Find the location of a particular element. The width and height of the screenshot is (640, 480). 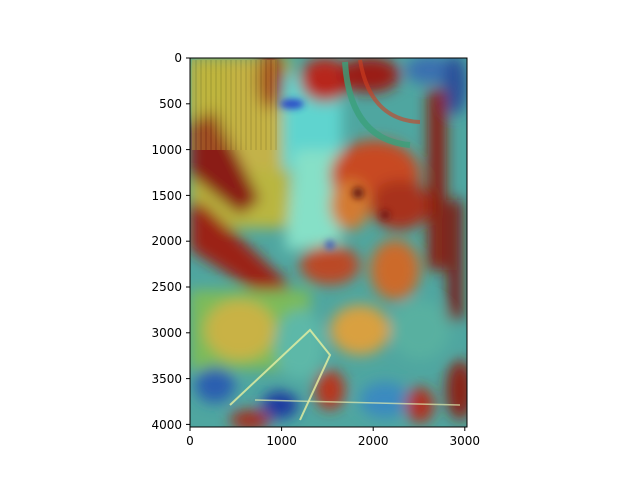

y-tick-label: 2500 is located at coordinates (166, 287).